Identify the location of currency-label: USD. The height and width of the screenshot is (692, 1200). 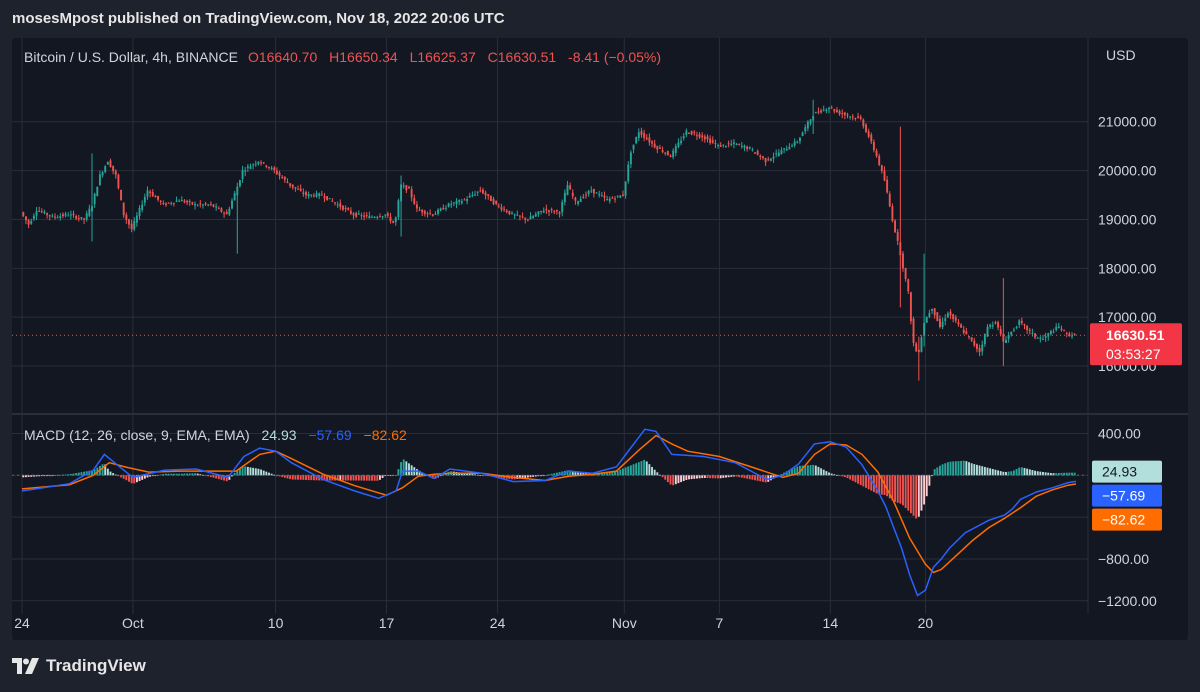
(1121, 55).